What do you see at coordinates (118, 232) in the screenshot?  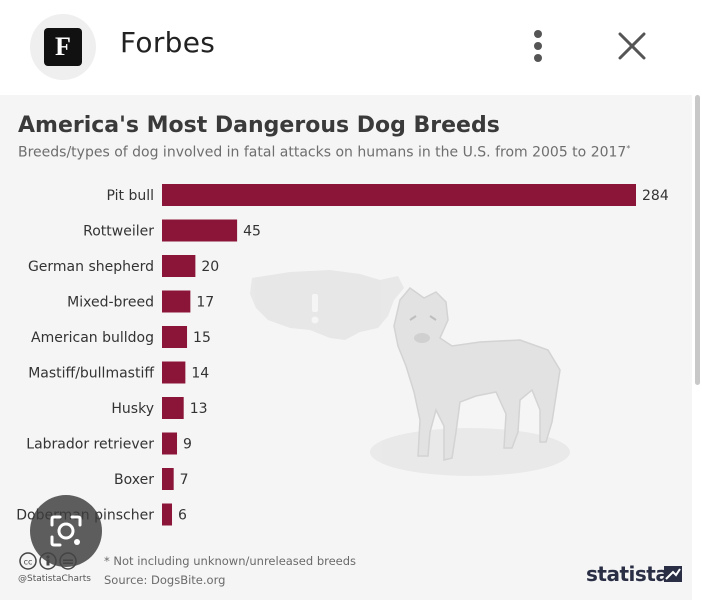 I see `bar-category-label: Rottweiler` at bounding box center [118, 232].